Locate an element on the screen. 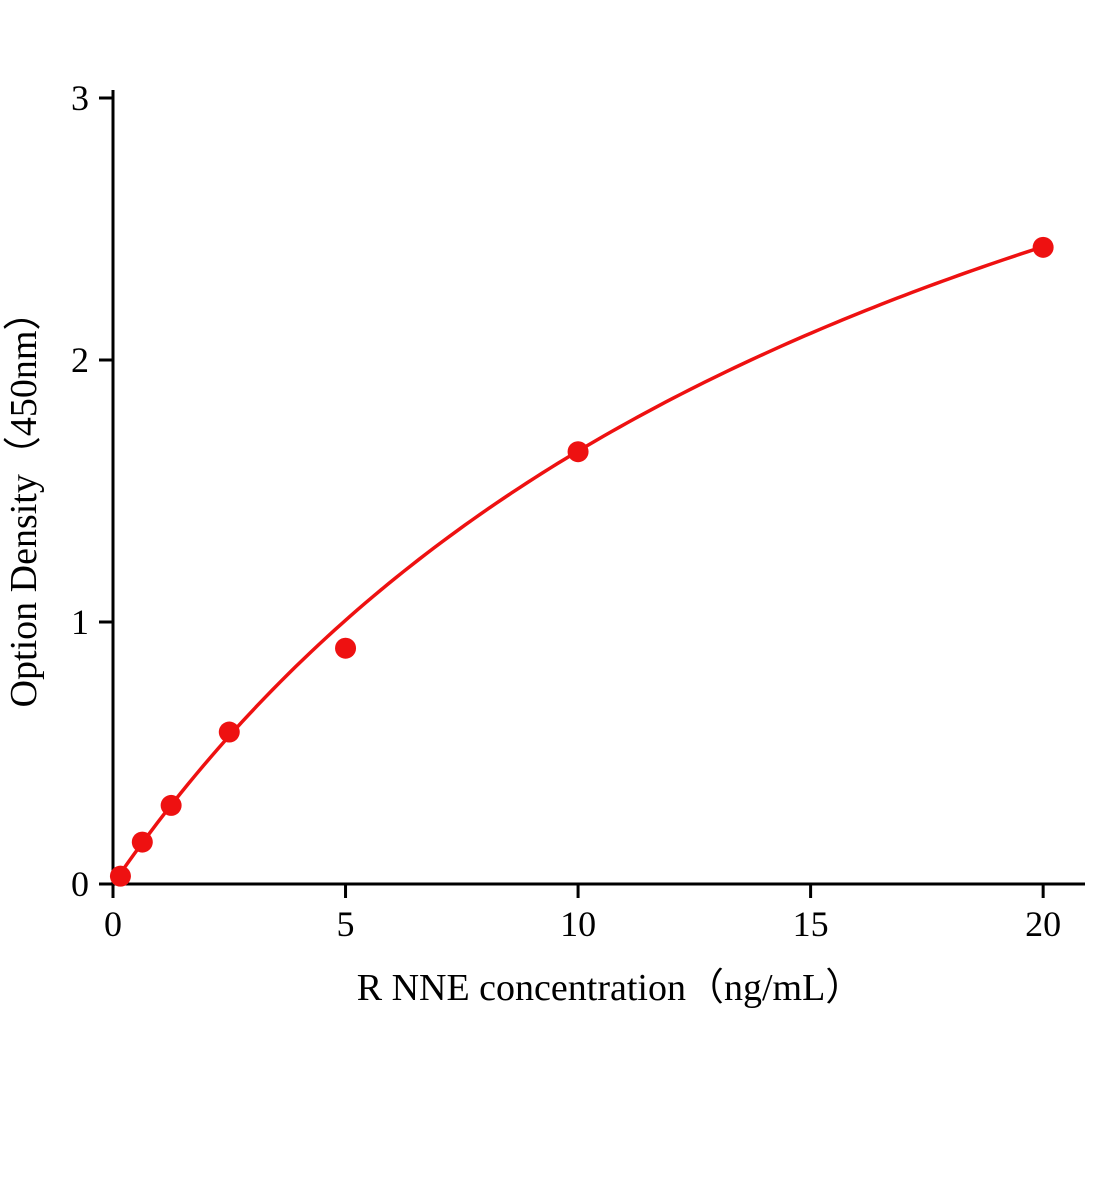  x-tick-label: 15 is located at coordinates (811, 924).